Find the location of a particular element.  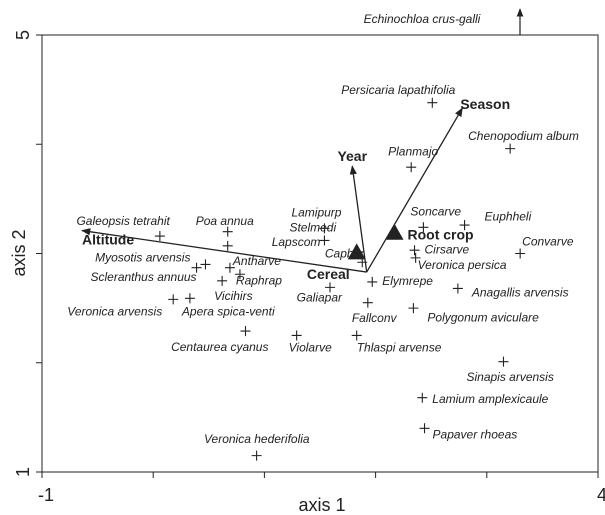

centroid-label: Root crop is located at coordinates (441, 234).